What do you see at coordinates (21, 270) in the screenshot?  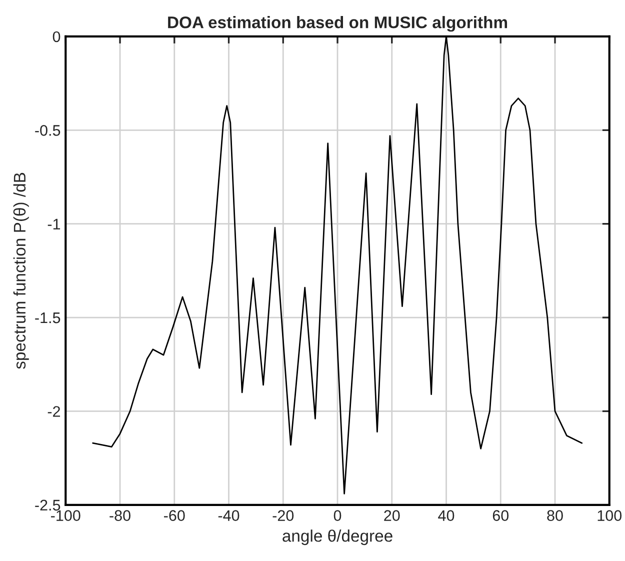 I see `y-axis-title: spectrum function P(θ) /dB` at bounding box center [21, 270].